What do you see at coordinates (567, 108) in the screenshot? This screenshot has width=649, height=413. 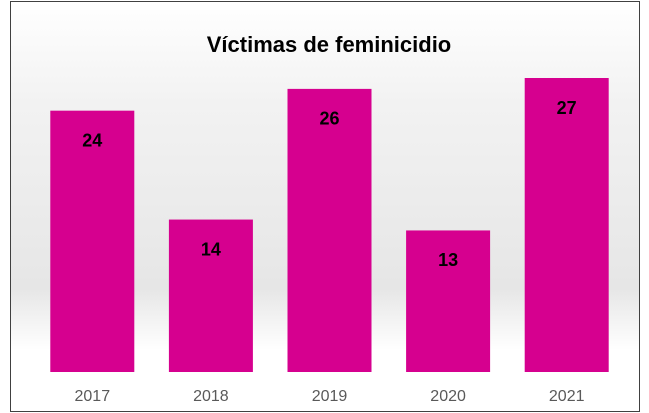 I see `data-label: 27` at bounding box center [567, 108].